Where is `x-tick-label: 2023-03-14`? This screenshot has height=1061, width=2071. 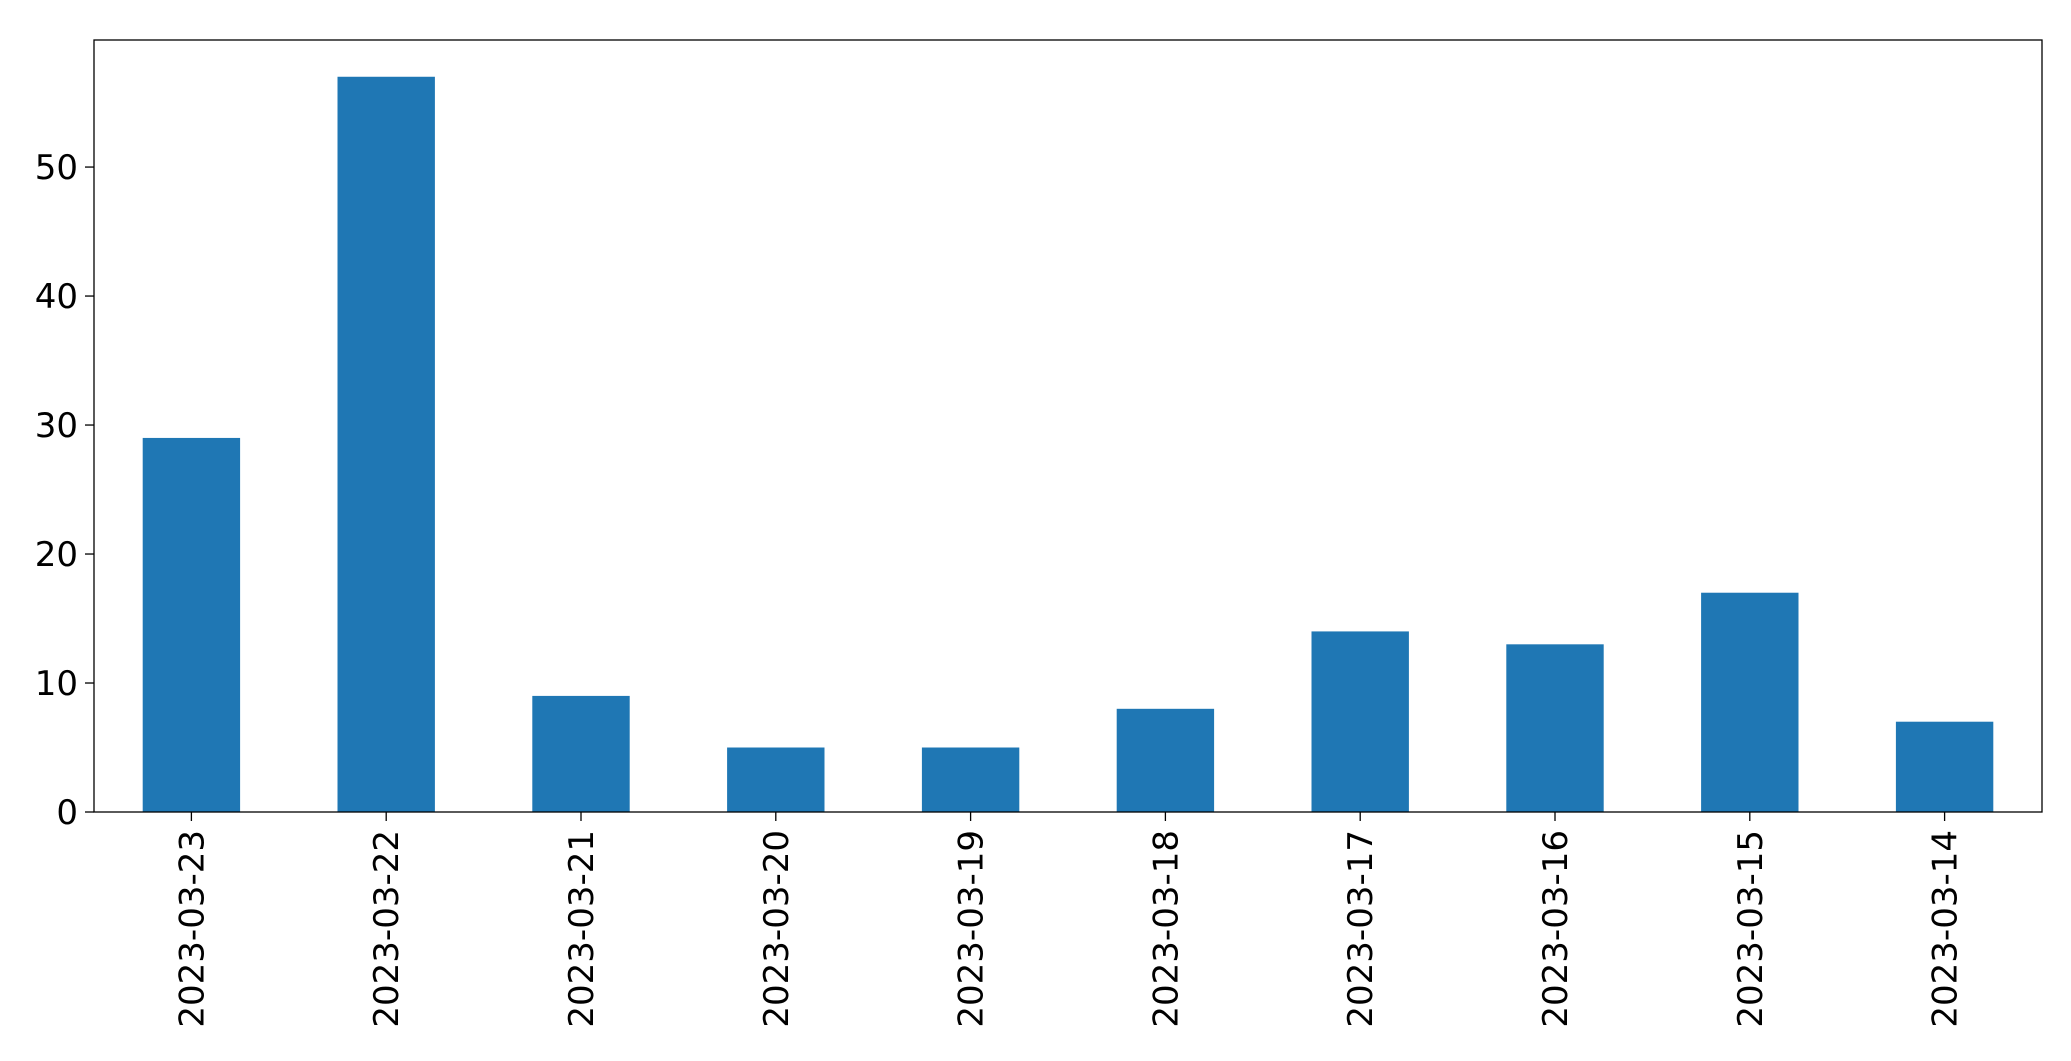 x-tick-label: 2023-03-14 is located at coordinates (1946, 929).